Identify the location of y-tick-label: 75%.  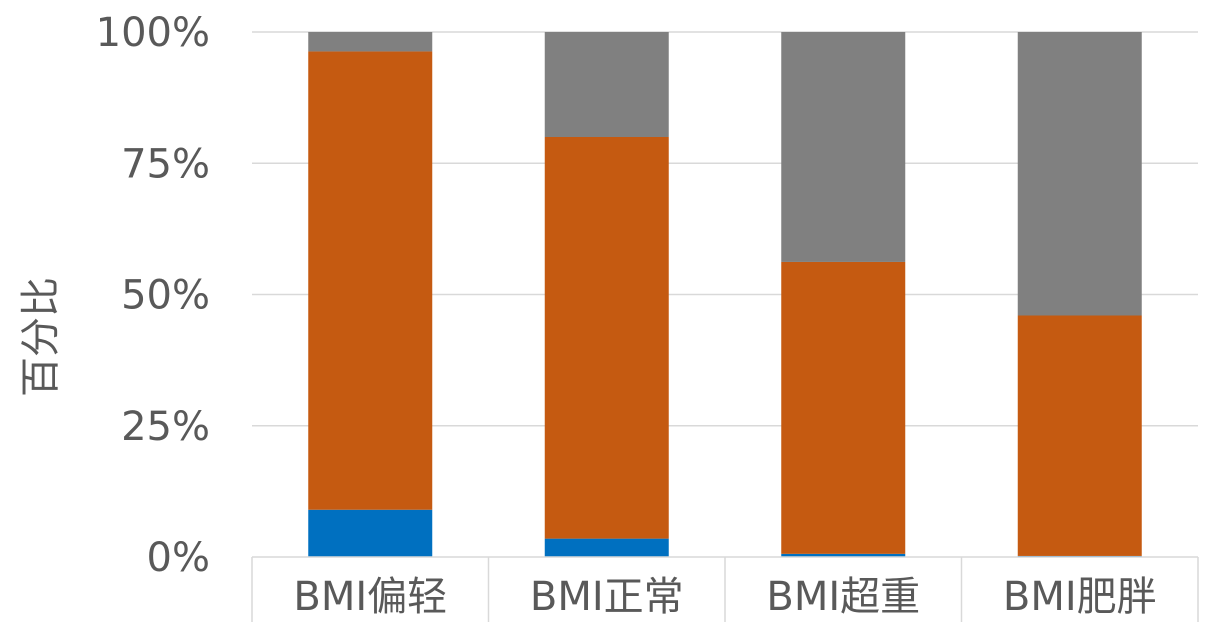
(165, 164).